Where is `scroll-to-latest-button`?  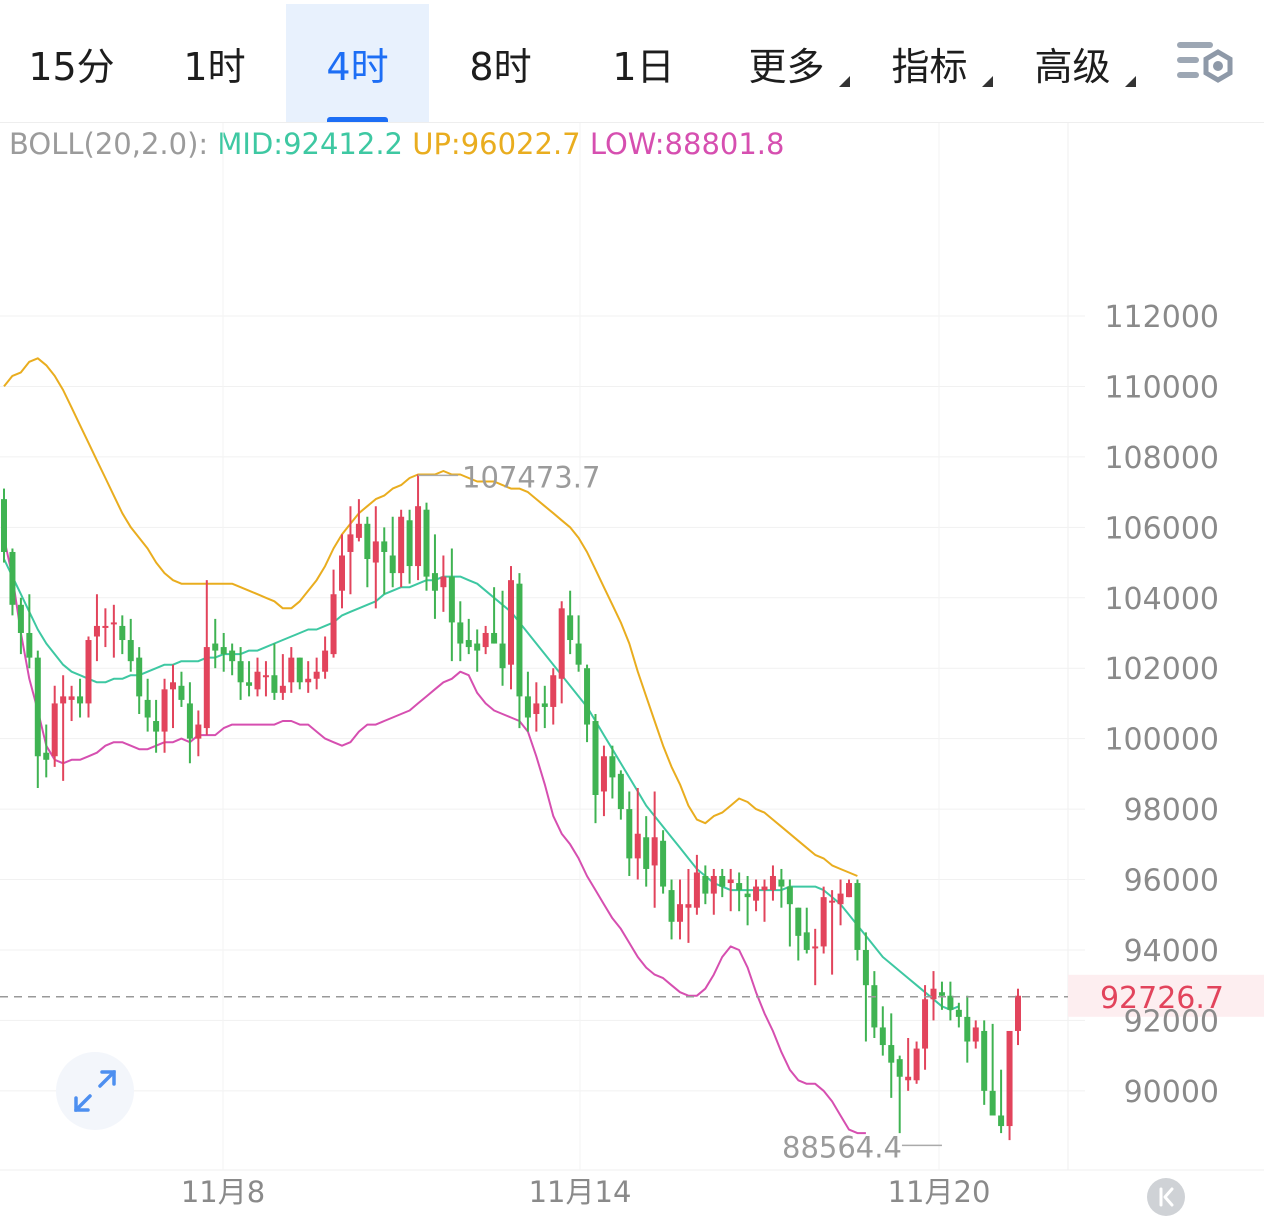 scroll-to-latest-button is located at coordinates (1166, 1197).